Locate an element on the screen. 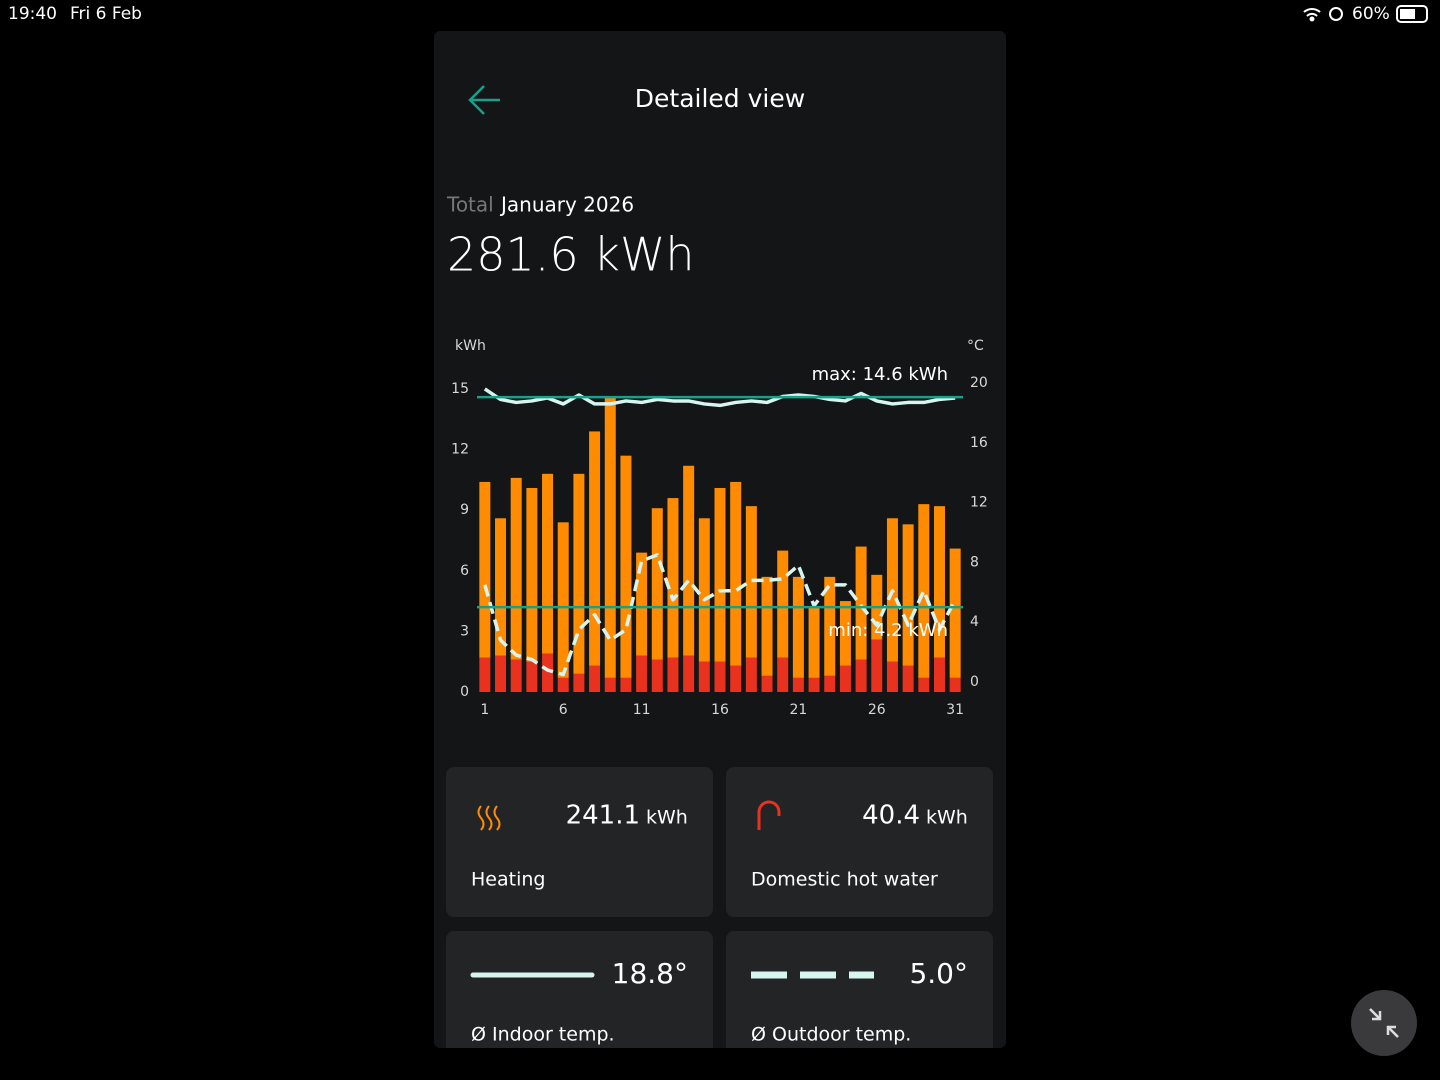 This screenshot has width=1440, height=1080. card-hot-water: 40.4 kWh Domestic hot water is located at coordinates (859, 842).